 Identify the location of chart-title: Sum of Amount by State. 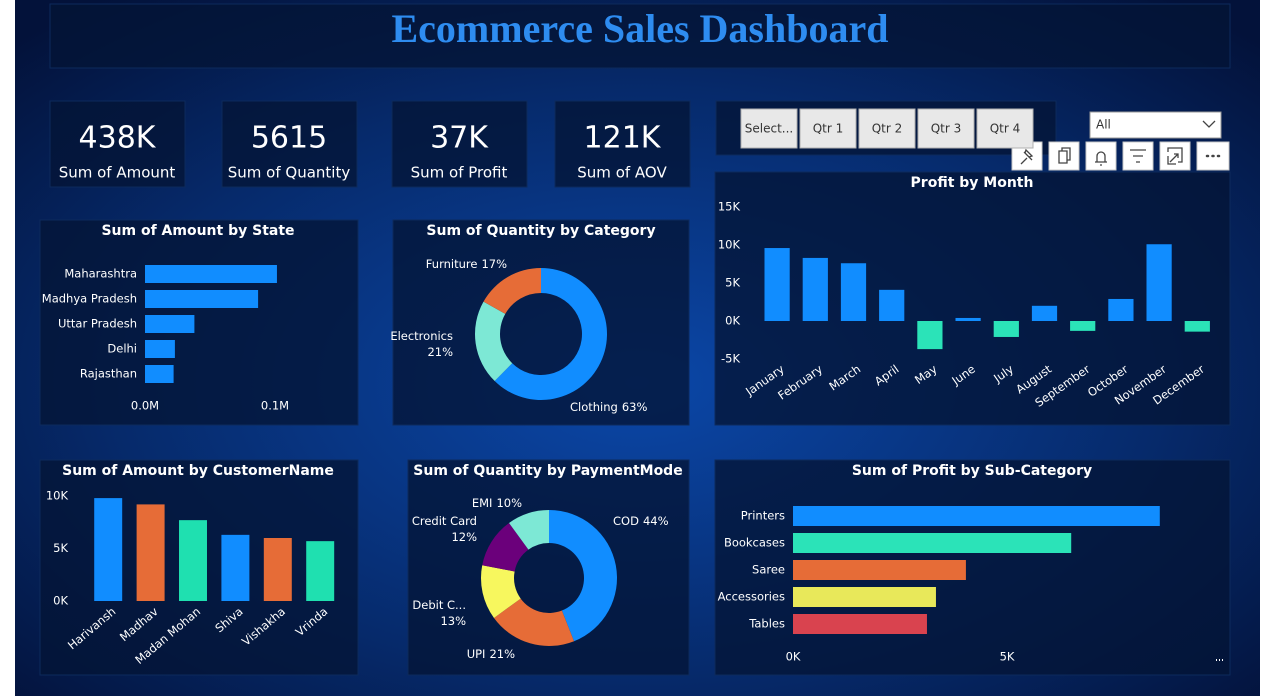
(197, 231).